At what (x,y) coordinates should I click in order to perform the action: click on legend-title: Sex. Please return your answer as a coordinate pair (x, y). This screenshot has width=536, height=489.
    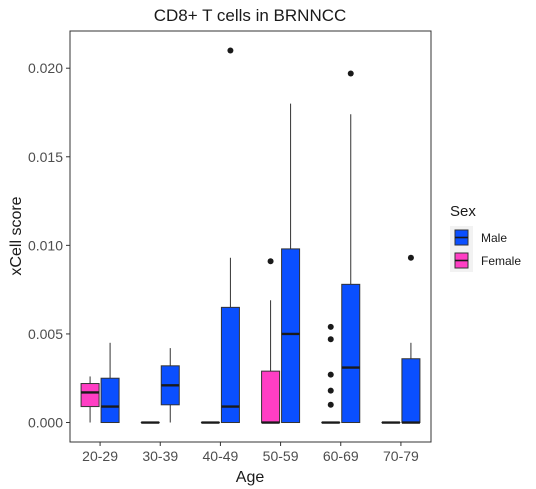
    Looking at the image, I should click on (463, 211).